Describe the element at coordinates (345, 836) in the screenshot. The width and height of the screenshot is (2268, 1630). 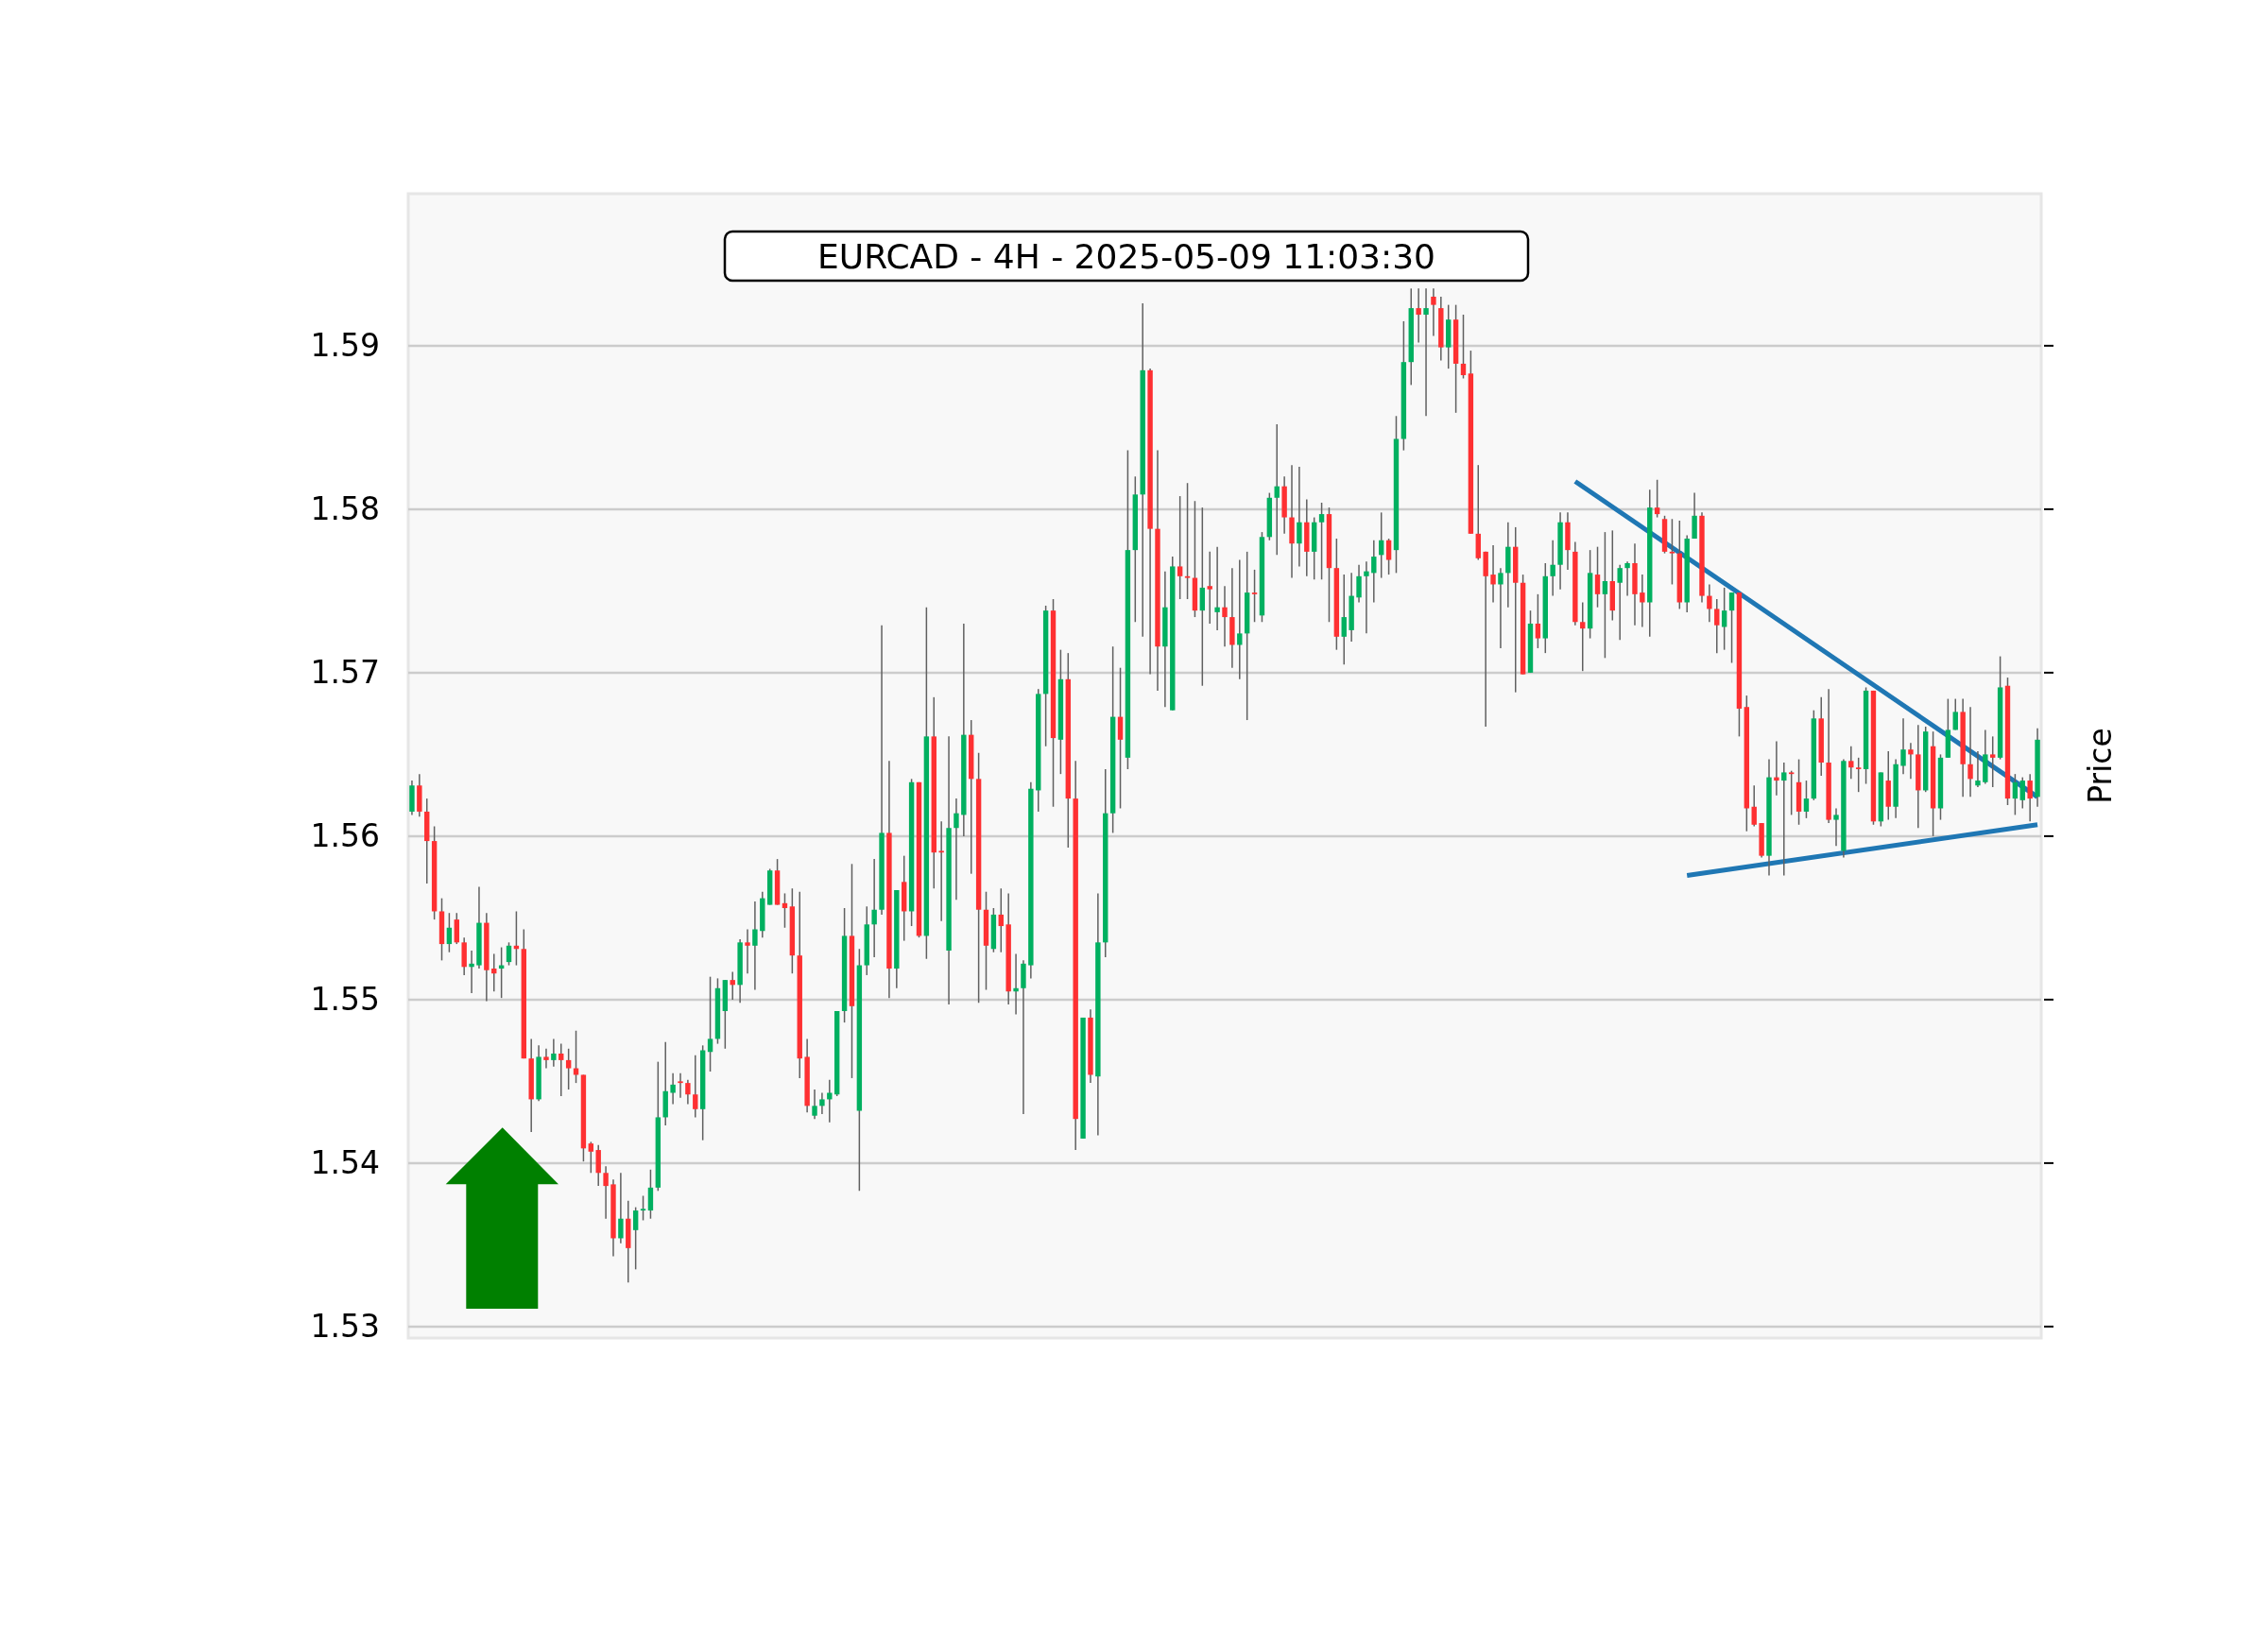
I see `y-tick-label: 1.56` at that location.